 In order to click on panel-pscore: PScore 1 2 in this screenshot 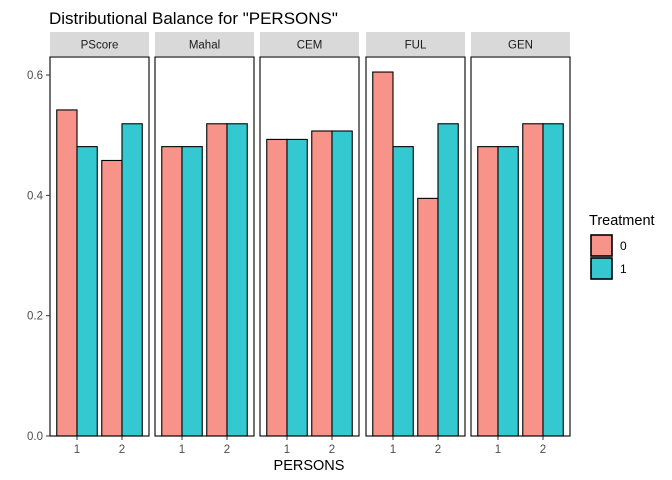, I will do `click(99, 244)`.